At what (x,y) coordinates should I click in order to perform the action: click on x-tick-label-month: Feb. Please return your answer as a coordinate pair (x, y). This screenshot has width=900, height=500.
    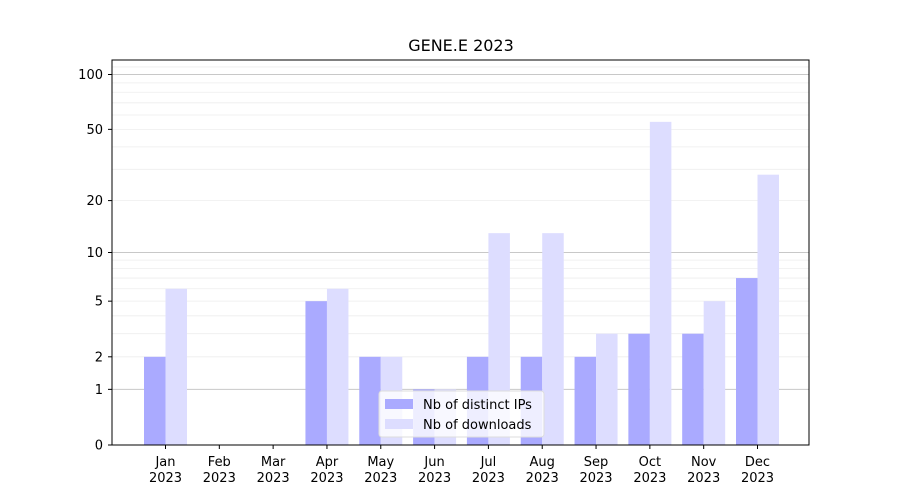
    Looking at the image, I should click on (219, 462).